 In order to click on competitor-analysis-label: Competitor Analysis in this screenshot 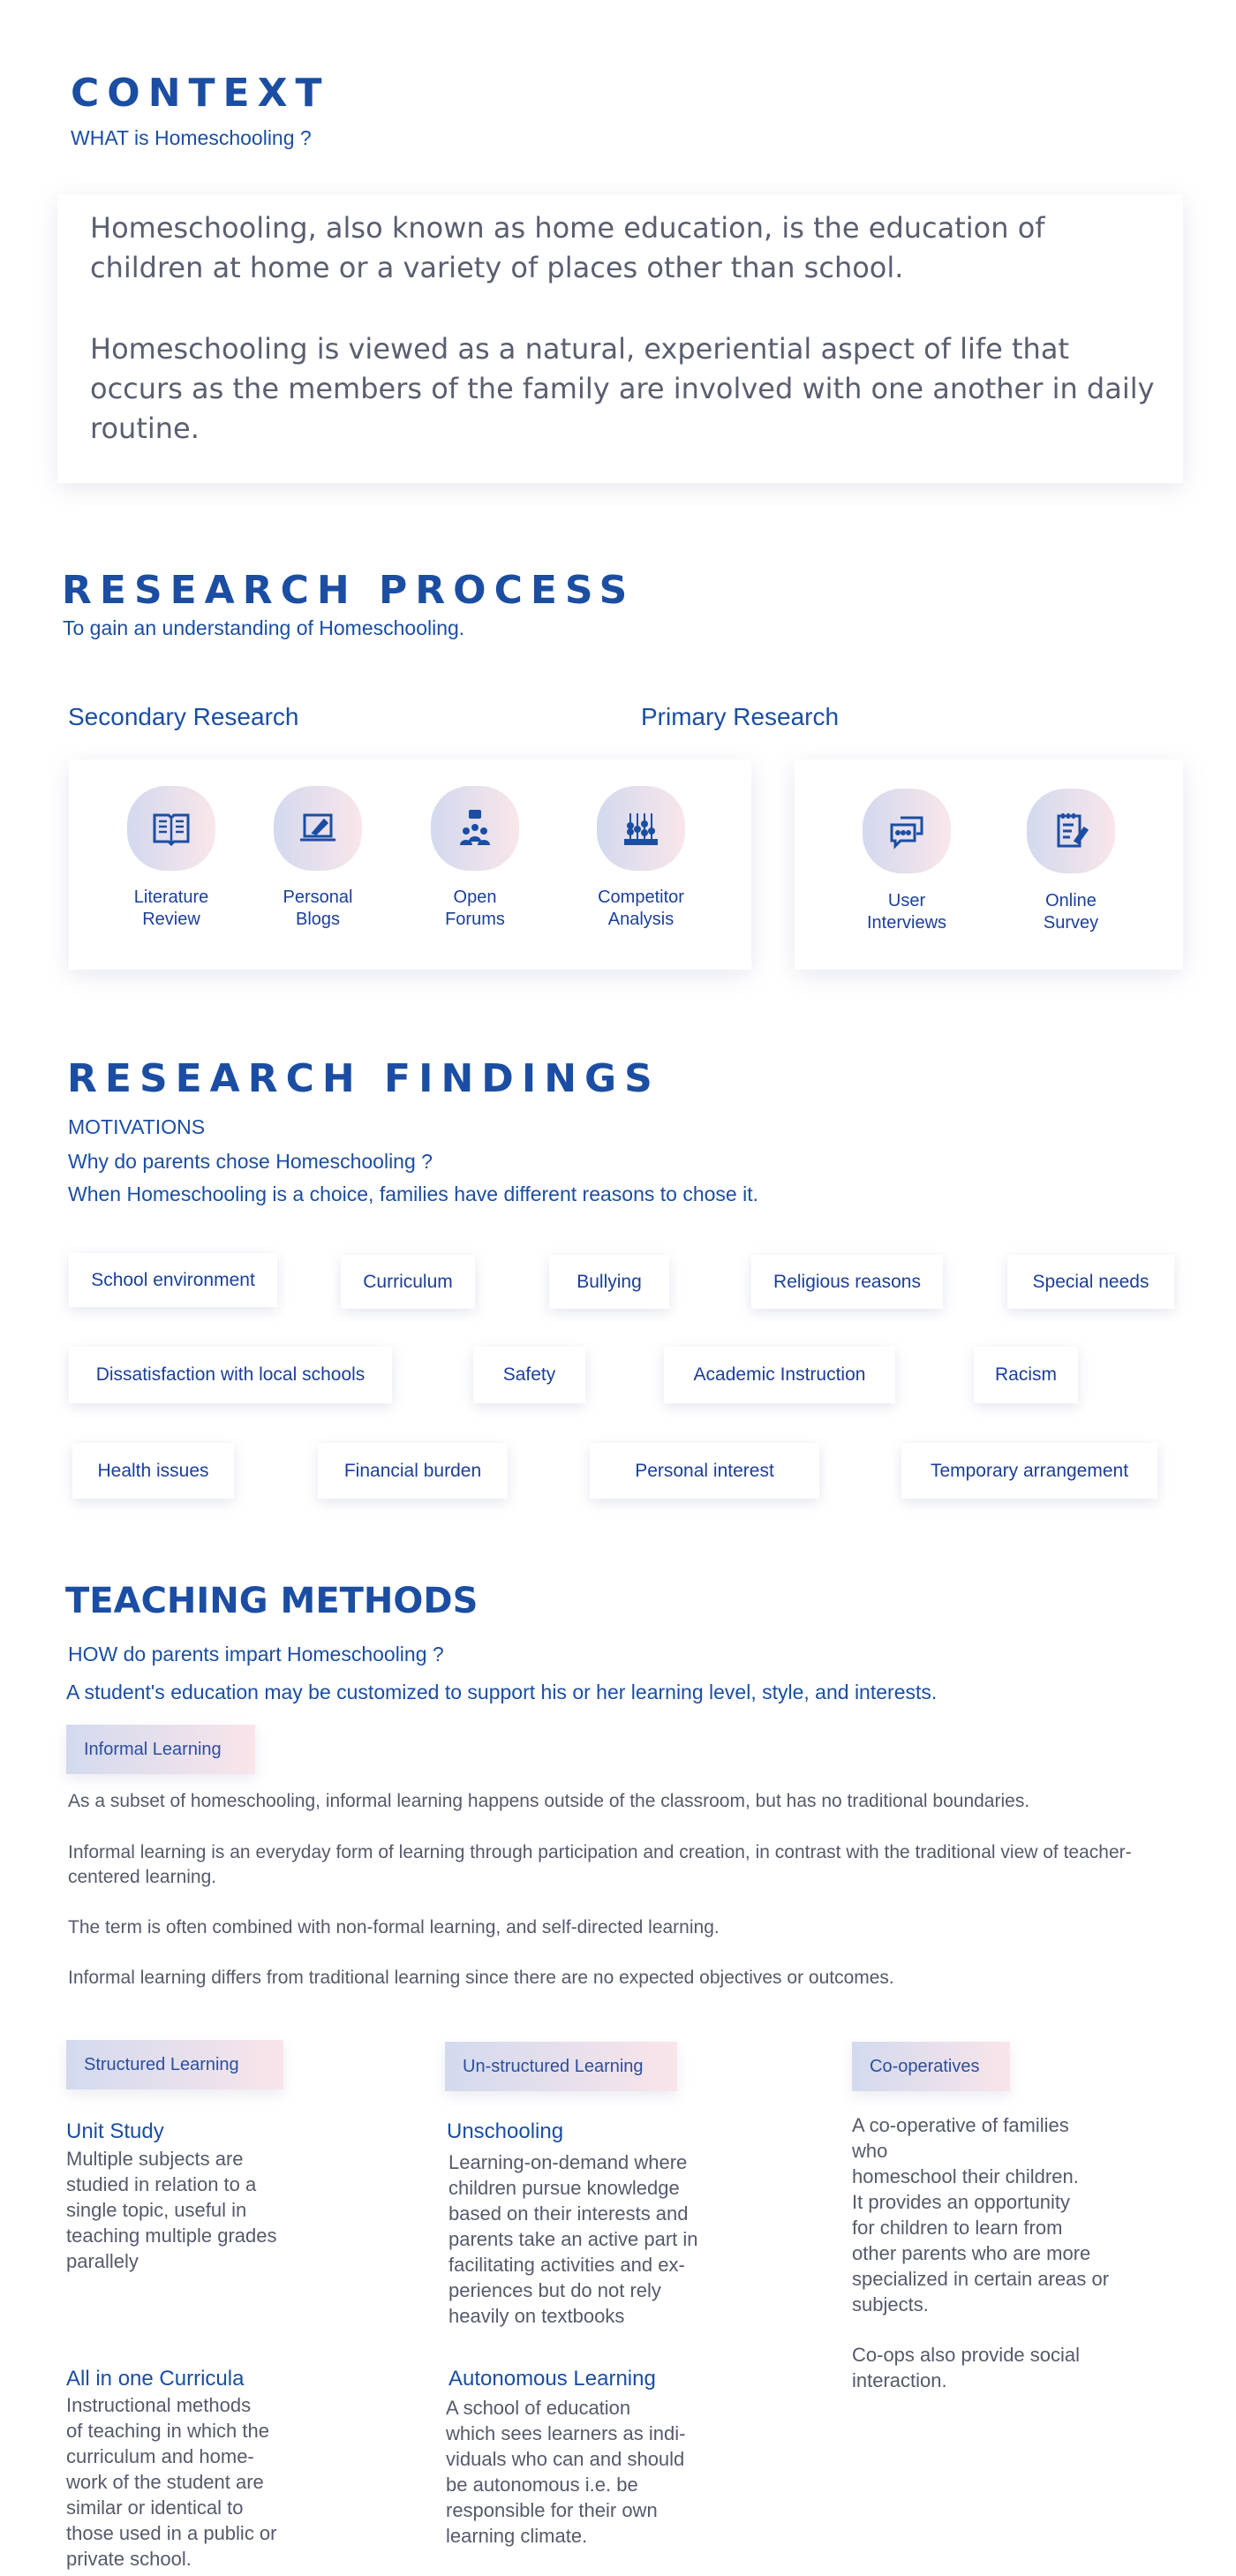, I will do `click(641, 909)`.